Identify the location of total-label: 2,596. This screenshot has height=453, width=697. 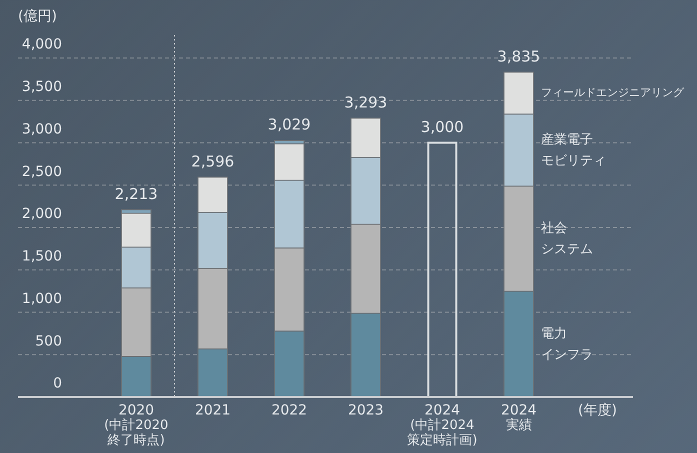
(212, 161).